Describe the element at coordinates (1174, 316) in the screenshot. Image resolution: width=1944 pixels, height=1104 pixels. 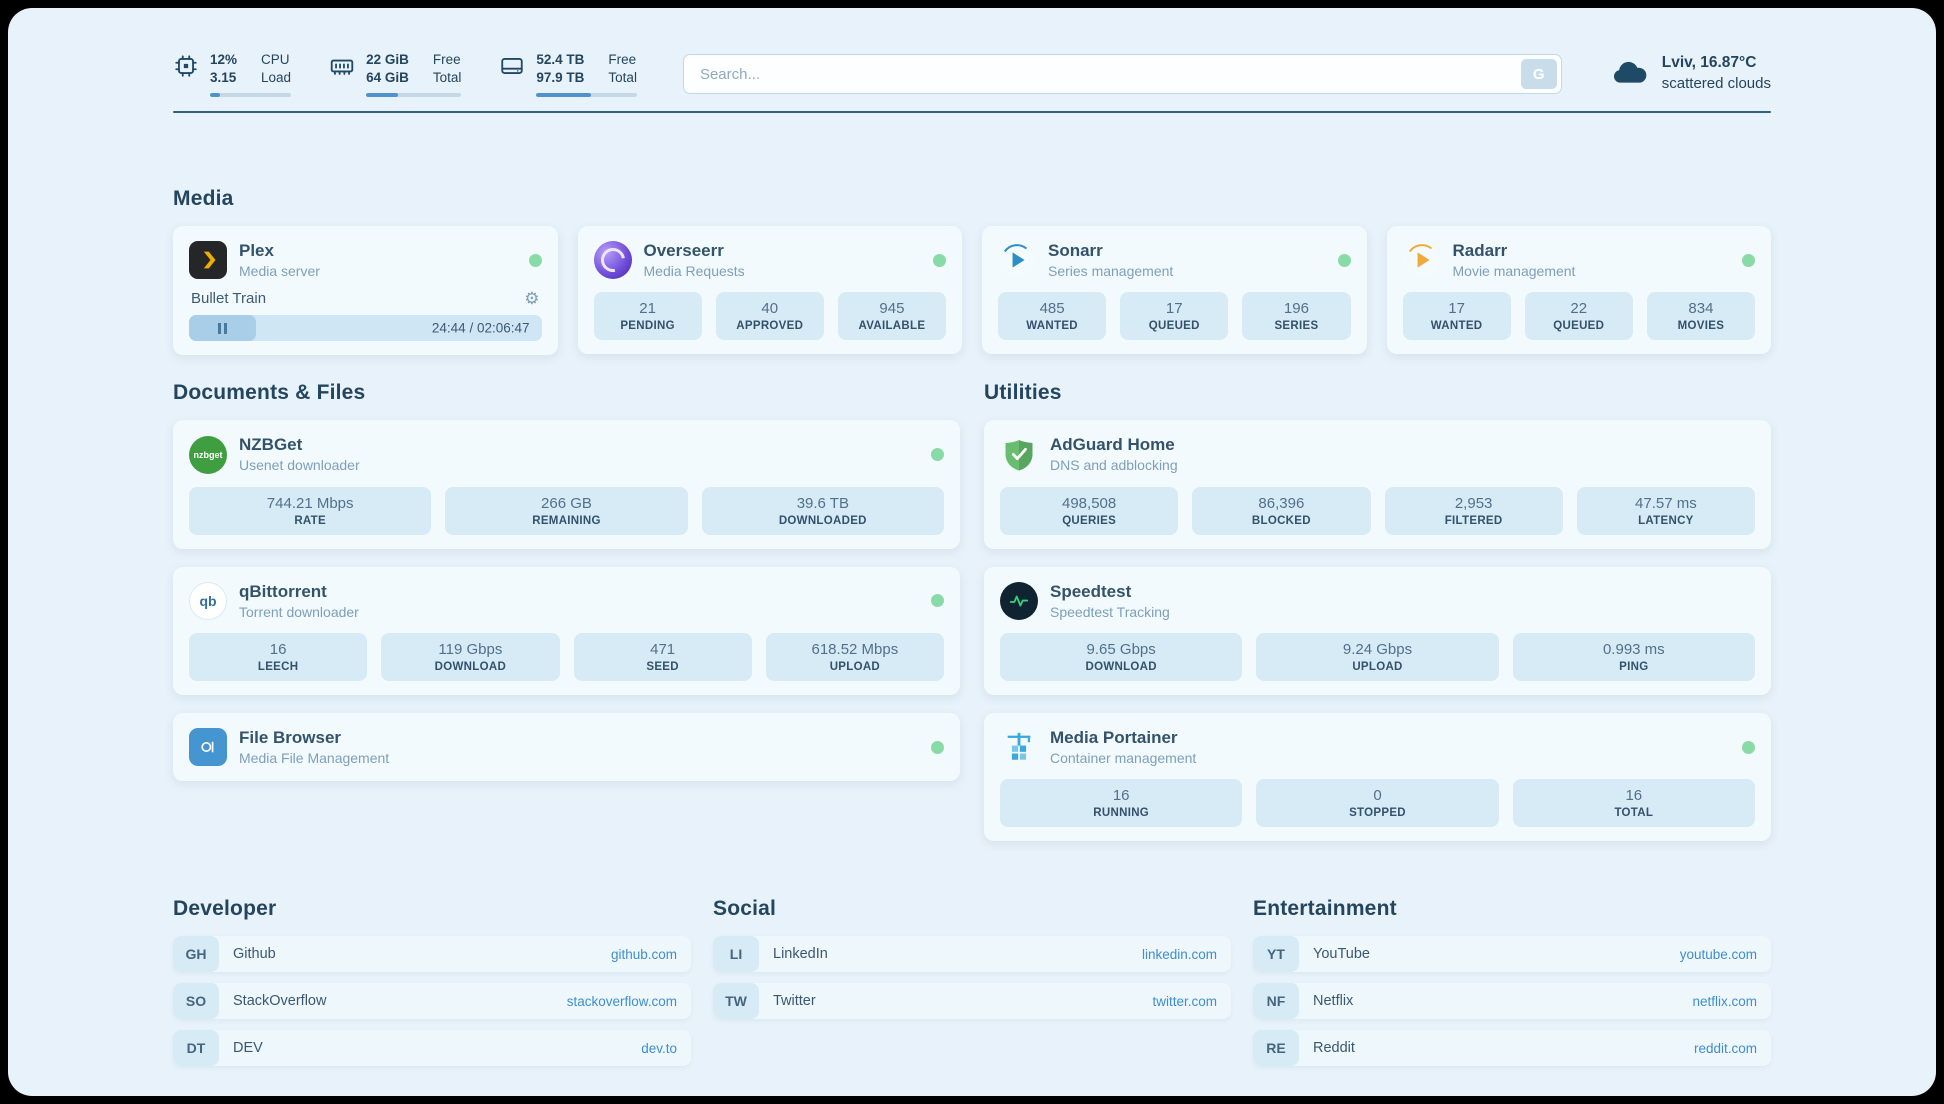
I see `stat-chip: 17 QUEUED` at that location.